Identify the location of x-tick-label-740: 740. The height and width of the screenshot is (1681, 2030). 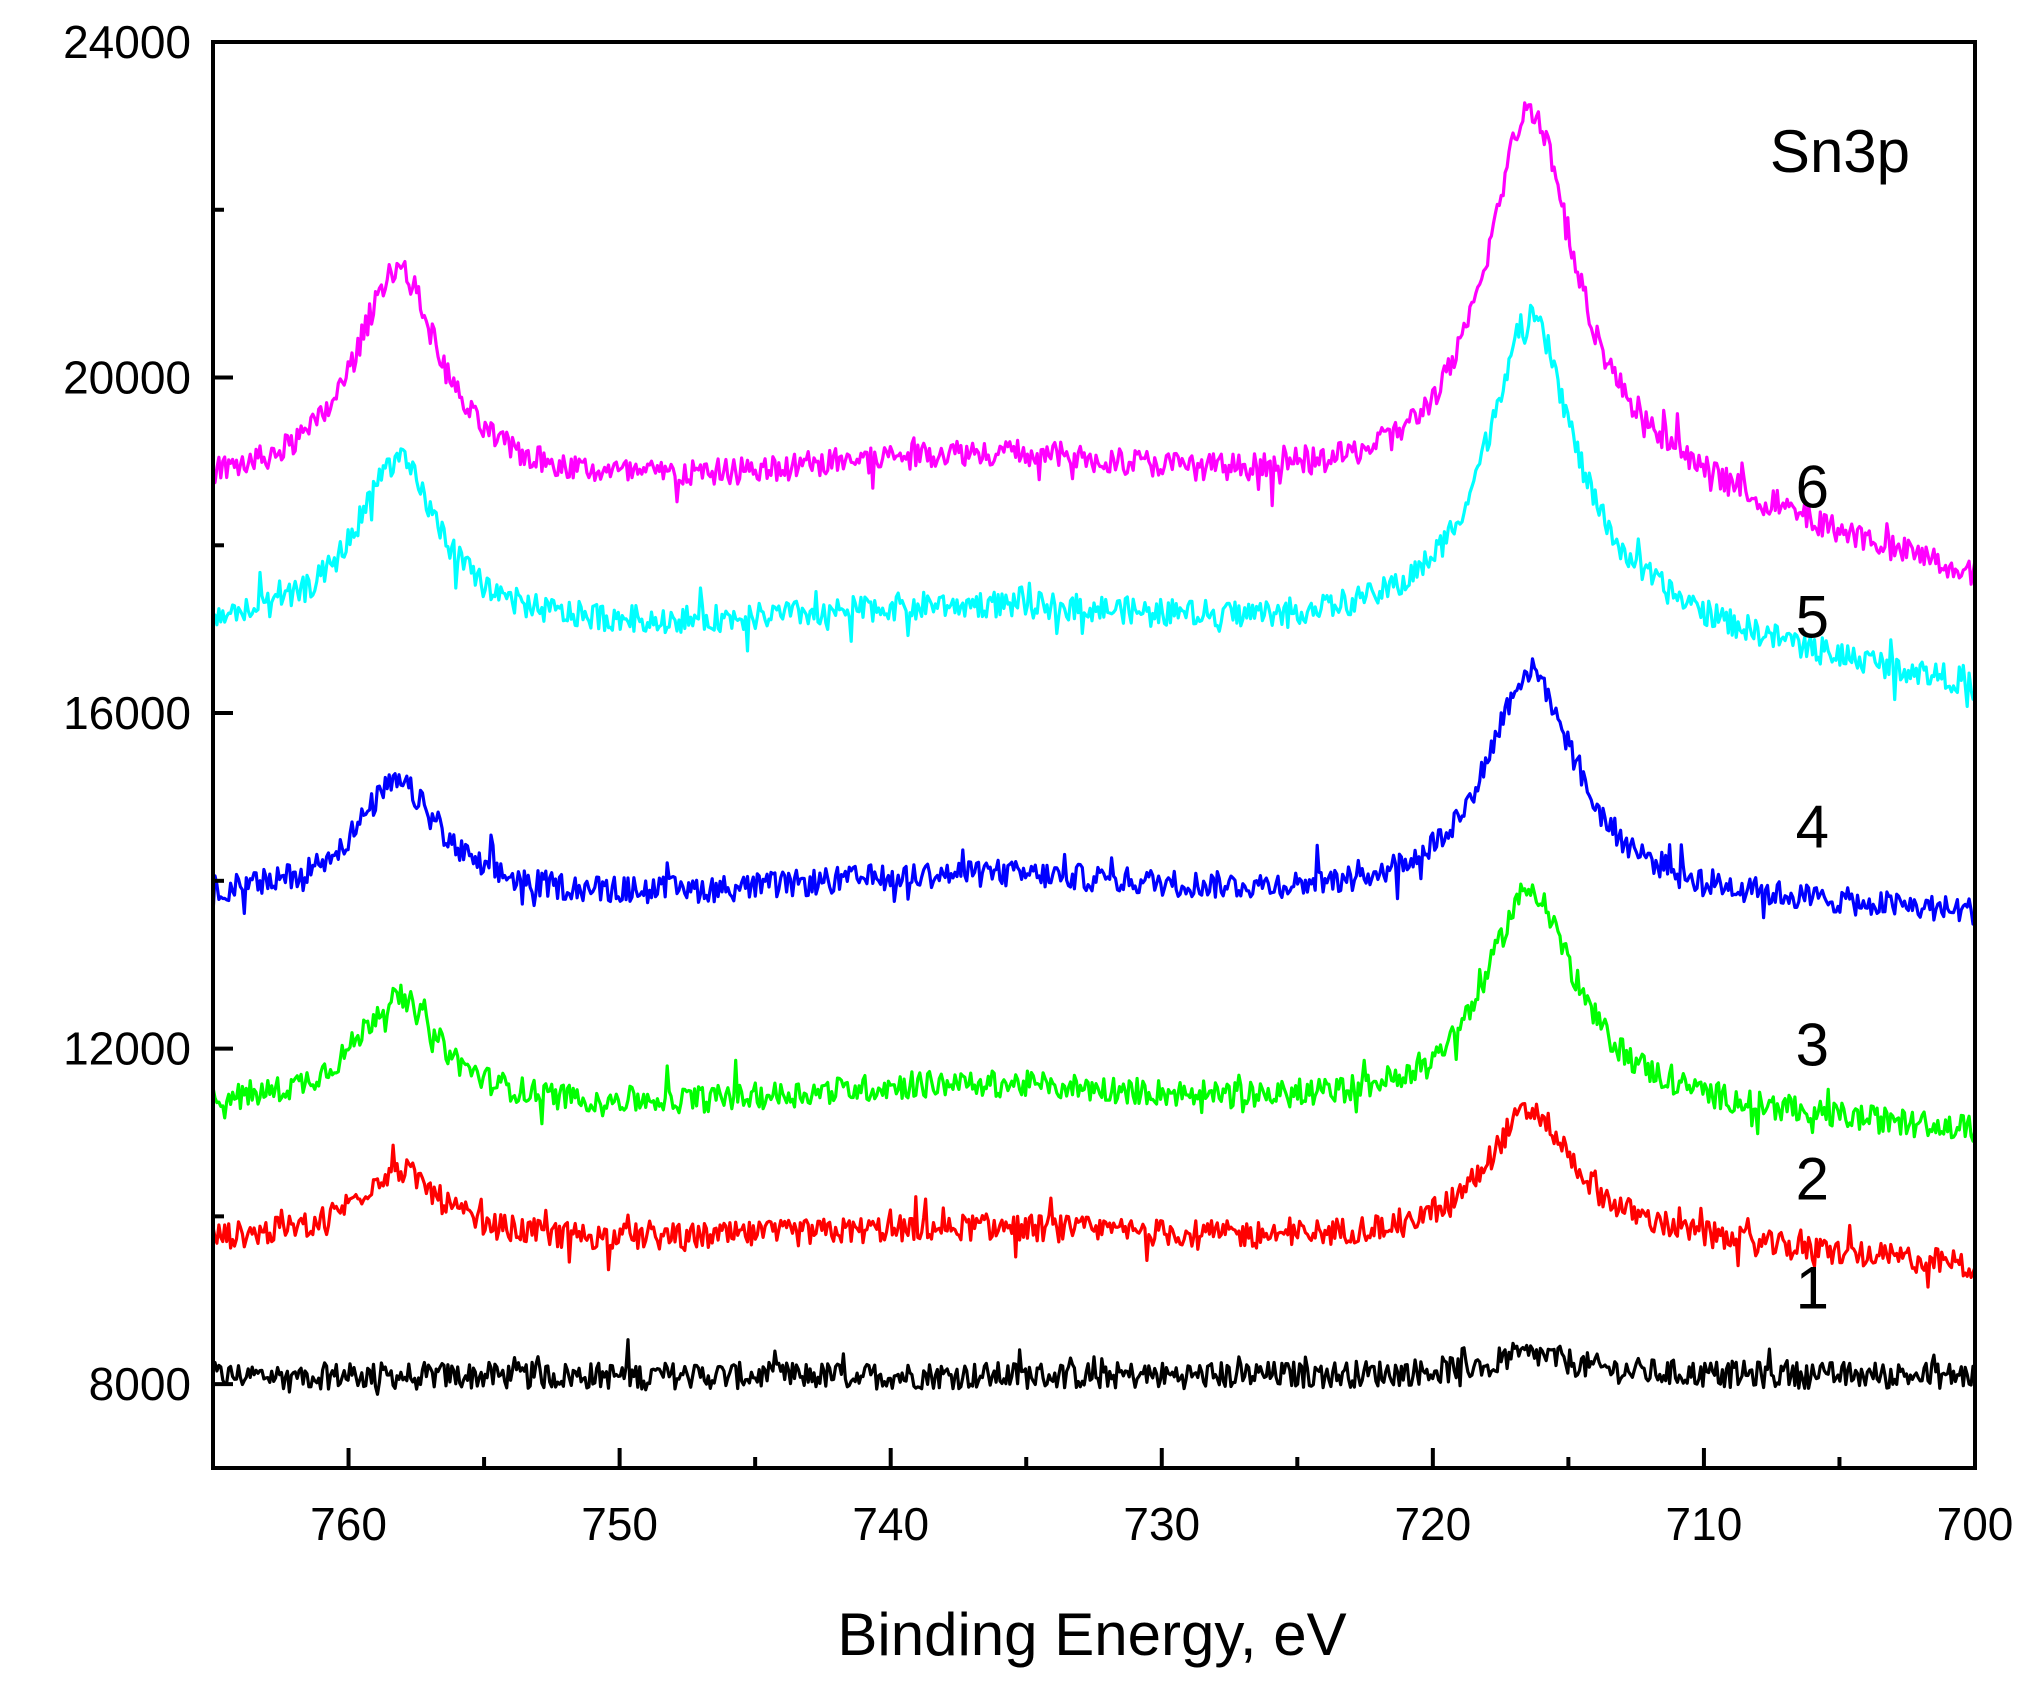
(890, 1524).